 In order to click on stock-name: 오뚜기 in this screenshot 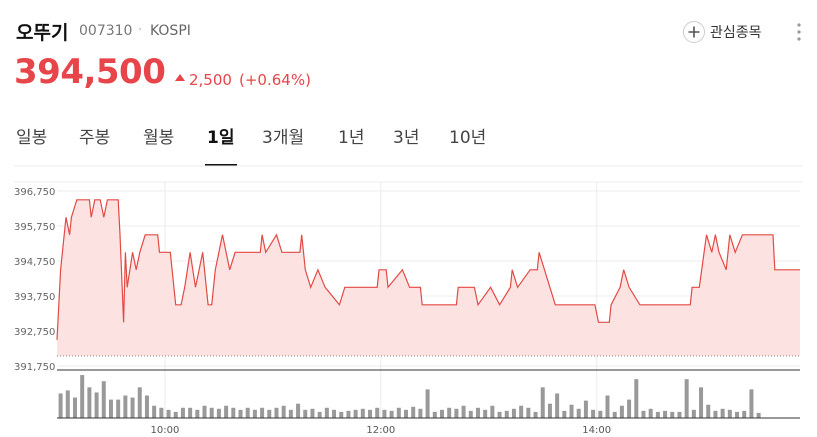, I will do `click(42, 33)`.